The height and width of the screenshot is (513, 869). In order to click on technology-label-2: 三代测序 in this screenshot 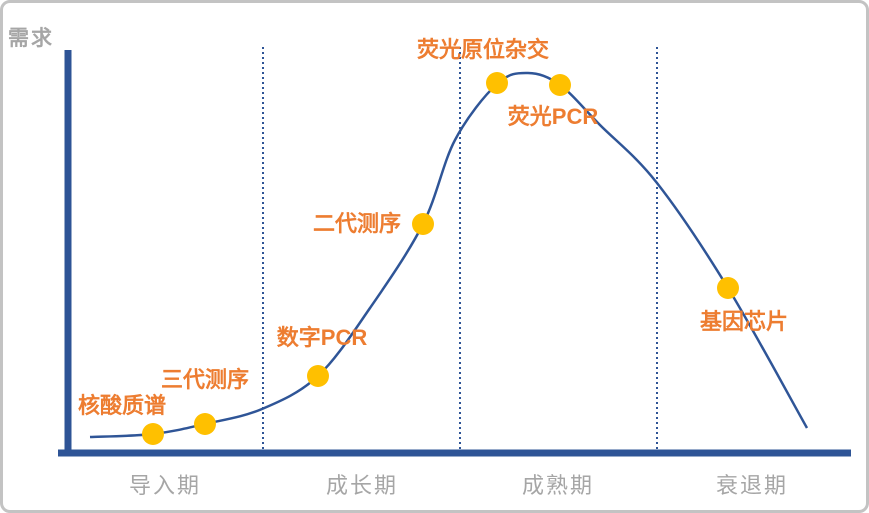, I will do `click(205, 379)`.